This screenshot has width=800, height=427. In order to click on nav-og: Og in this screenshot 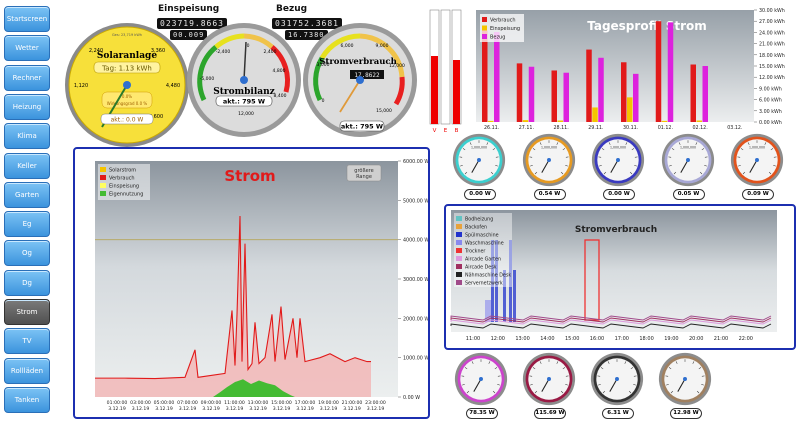, I will do `click(27, 253)`.